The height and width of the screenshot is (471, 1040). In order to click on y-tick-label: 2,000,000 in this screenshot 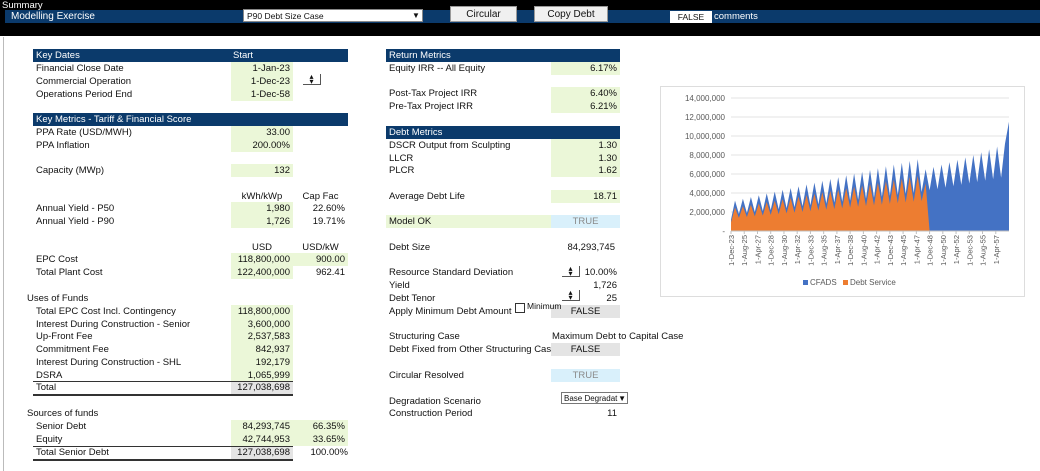, I will do `click(707, 212)`.